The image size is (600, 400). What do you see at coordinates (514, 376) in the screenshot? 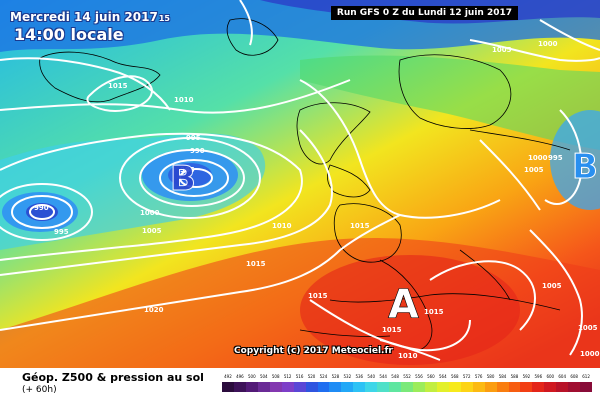
I see `scale-tick-label: 588` at bounding box center [514, 376].